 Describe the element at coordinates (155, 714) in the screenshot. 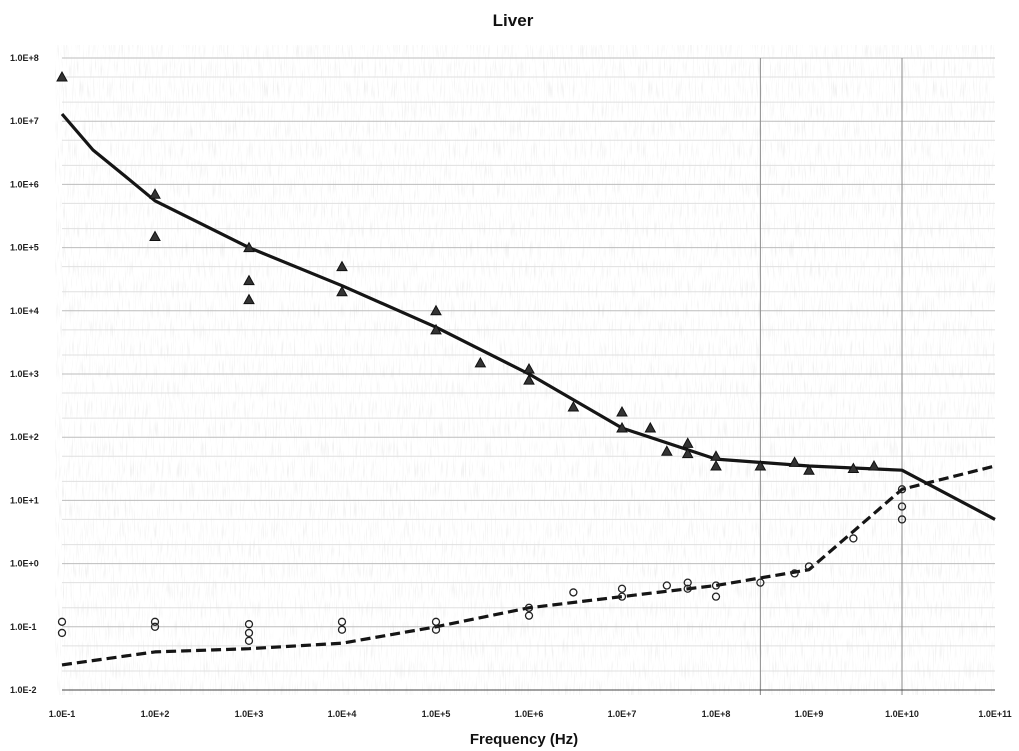

I see `x-tick-label: 1.0E+2` at that location.